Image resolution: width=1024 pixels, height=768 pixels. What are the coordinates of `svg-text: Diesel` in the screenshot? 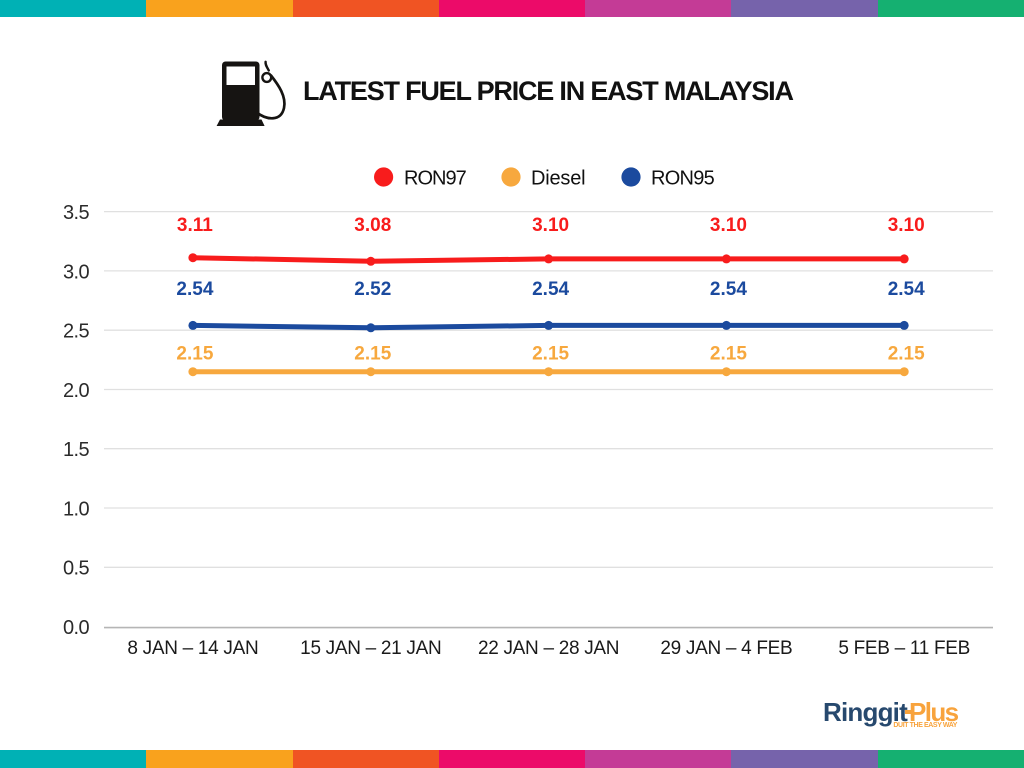 It's located at (558, 179).